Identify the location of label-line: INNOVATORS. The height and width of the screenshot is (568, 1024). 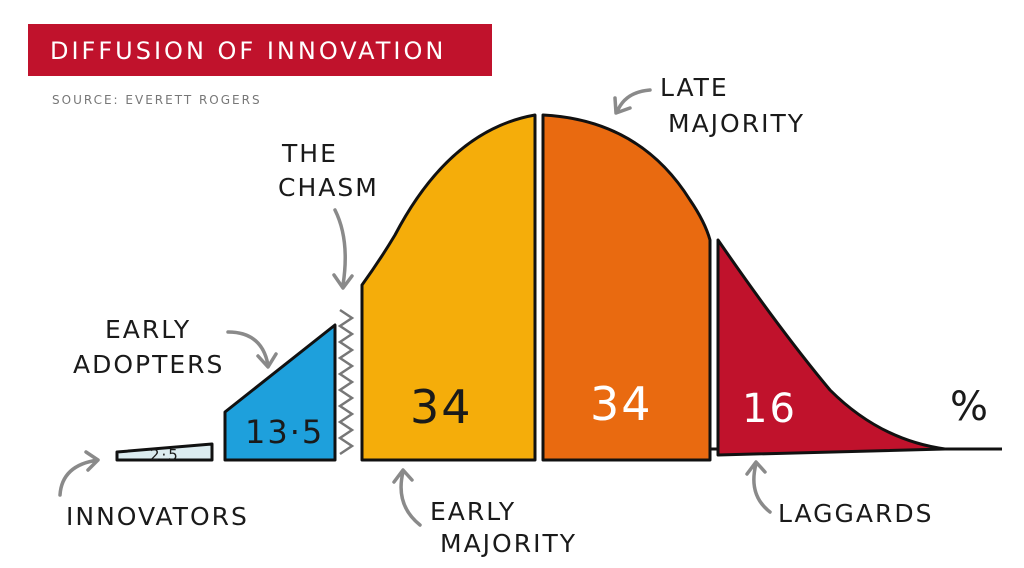
(157, 516).